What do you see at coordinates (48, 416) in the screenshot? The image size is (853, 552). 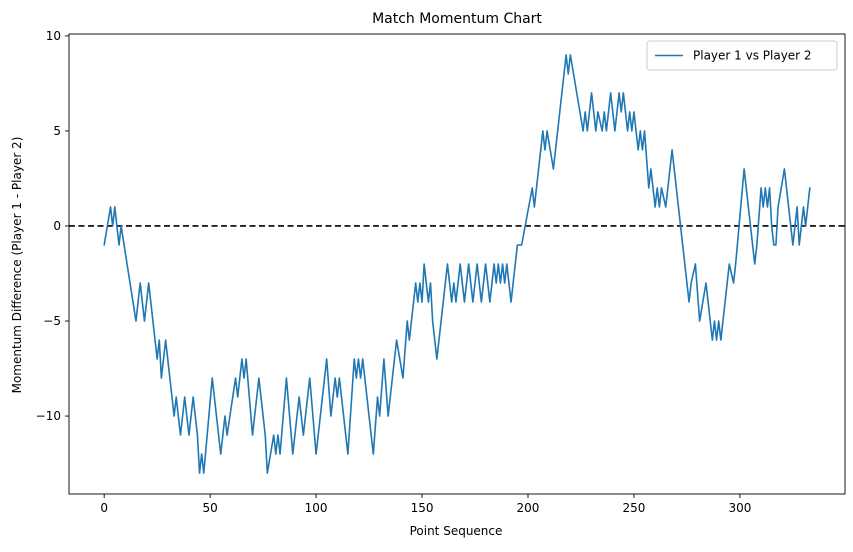 I see `y-tick-label: −10` at bounding box center [48, 416].